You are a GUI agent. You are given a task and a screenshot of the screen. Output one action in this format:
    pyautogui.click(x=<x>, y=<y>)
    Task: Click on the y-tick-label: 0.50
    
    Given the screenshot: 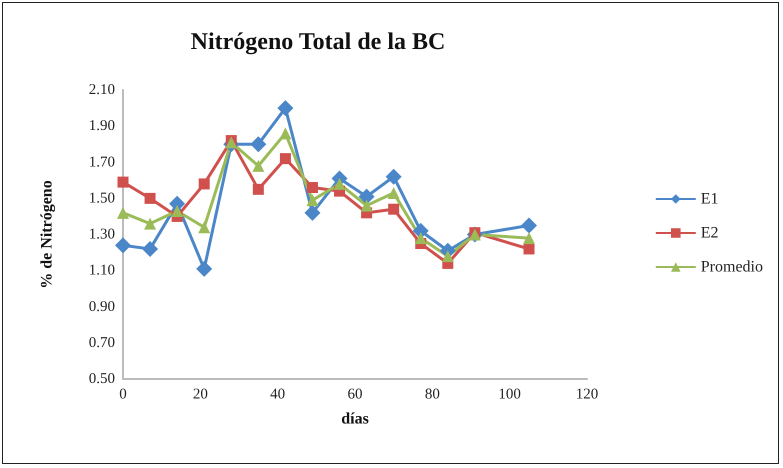 What is the action you would take?
    pyautogui.click(x=101, y=379)
    